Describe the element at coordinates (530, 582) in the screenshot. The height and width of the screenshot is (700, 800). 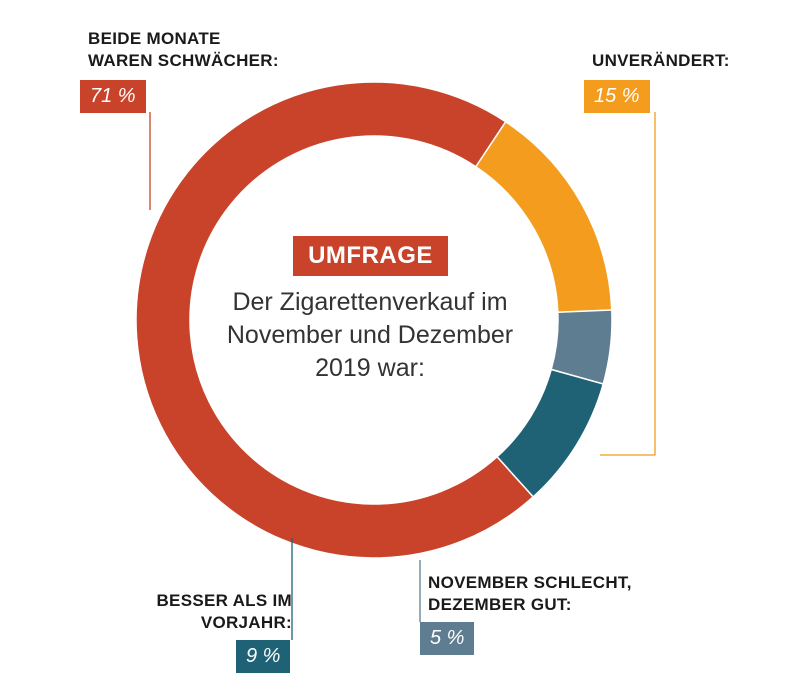
I see `label-nov-line-1: NOVEMBER SCHLECHT,` at that location.